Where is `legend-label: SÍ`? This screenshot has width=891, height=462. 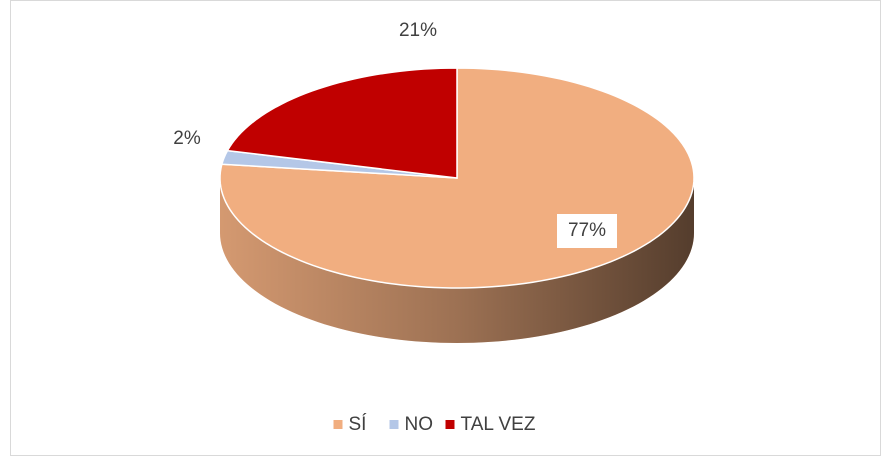 legend-label: SÍ is located at coordinates (358, 424).